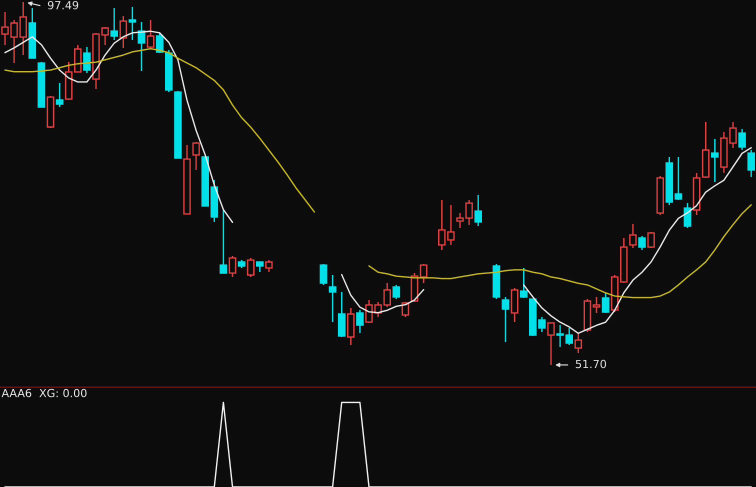 This screenshot has width=756, height=487. Describe the element at coordinates (44, 393) in the screenshot. I see `chart-title: AAA6 XG: 0.00` at that location.